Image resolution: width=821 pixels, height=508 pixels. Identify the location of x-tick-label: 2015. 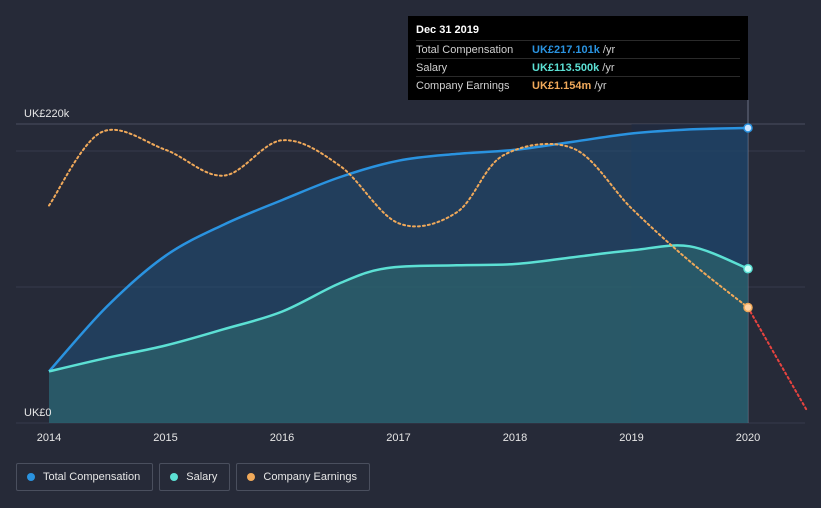
(165, 438).